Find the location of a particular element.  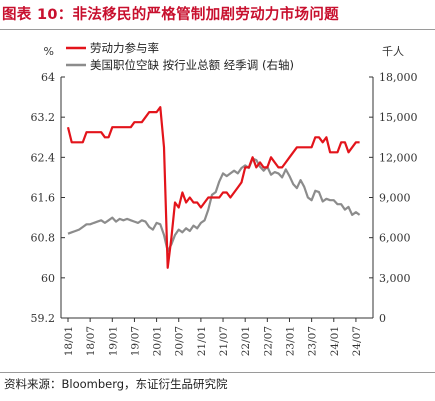

x-tick-label: 23/07 is located at coordinates (313, 341).